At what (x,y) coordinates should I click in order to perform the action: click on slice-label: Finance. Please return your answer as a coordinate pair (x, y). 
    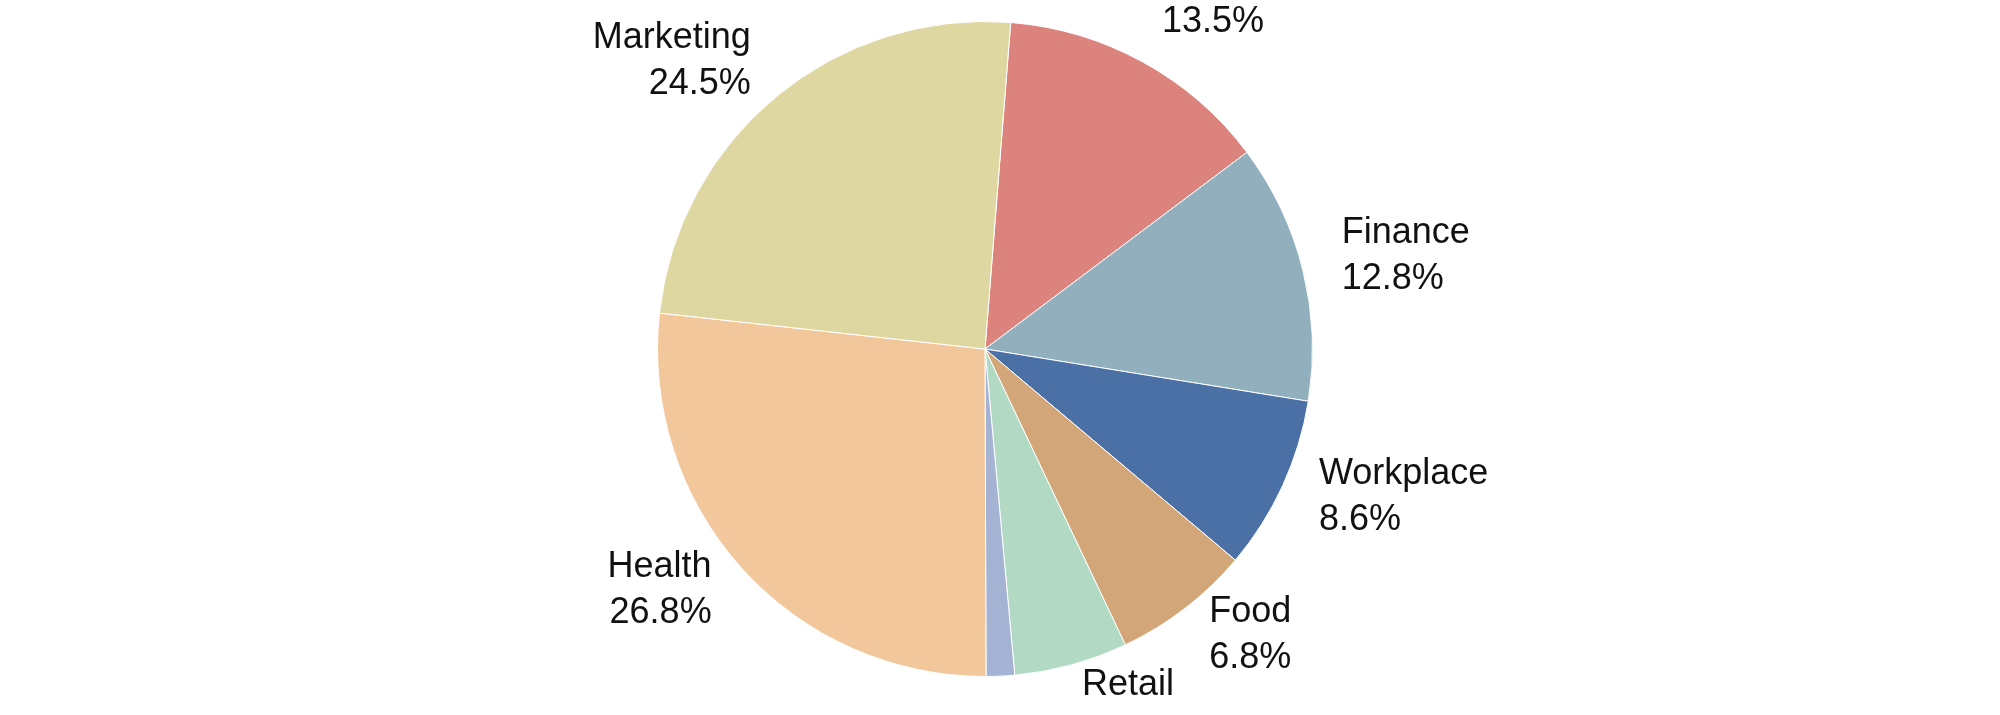
    Looking at the image, I should click on (1405, 230).